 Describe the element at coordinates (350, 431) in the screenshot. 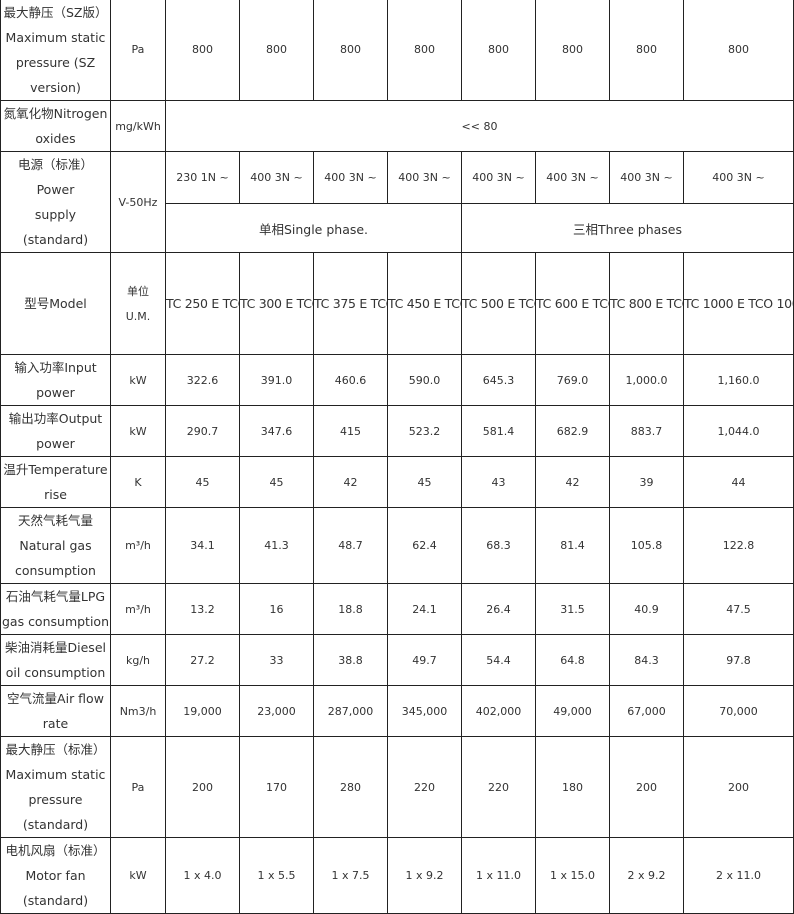

I see `value-cell: 415` at that location.